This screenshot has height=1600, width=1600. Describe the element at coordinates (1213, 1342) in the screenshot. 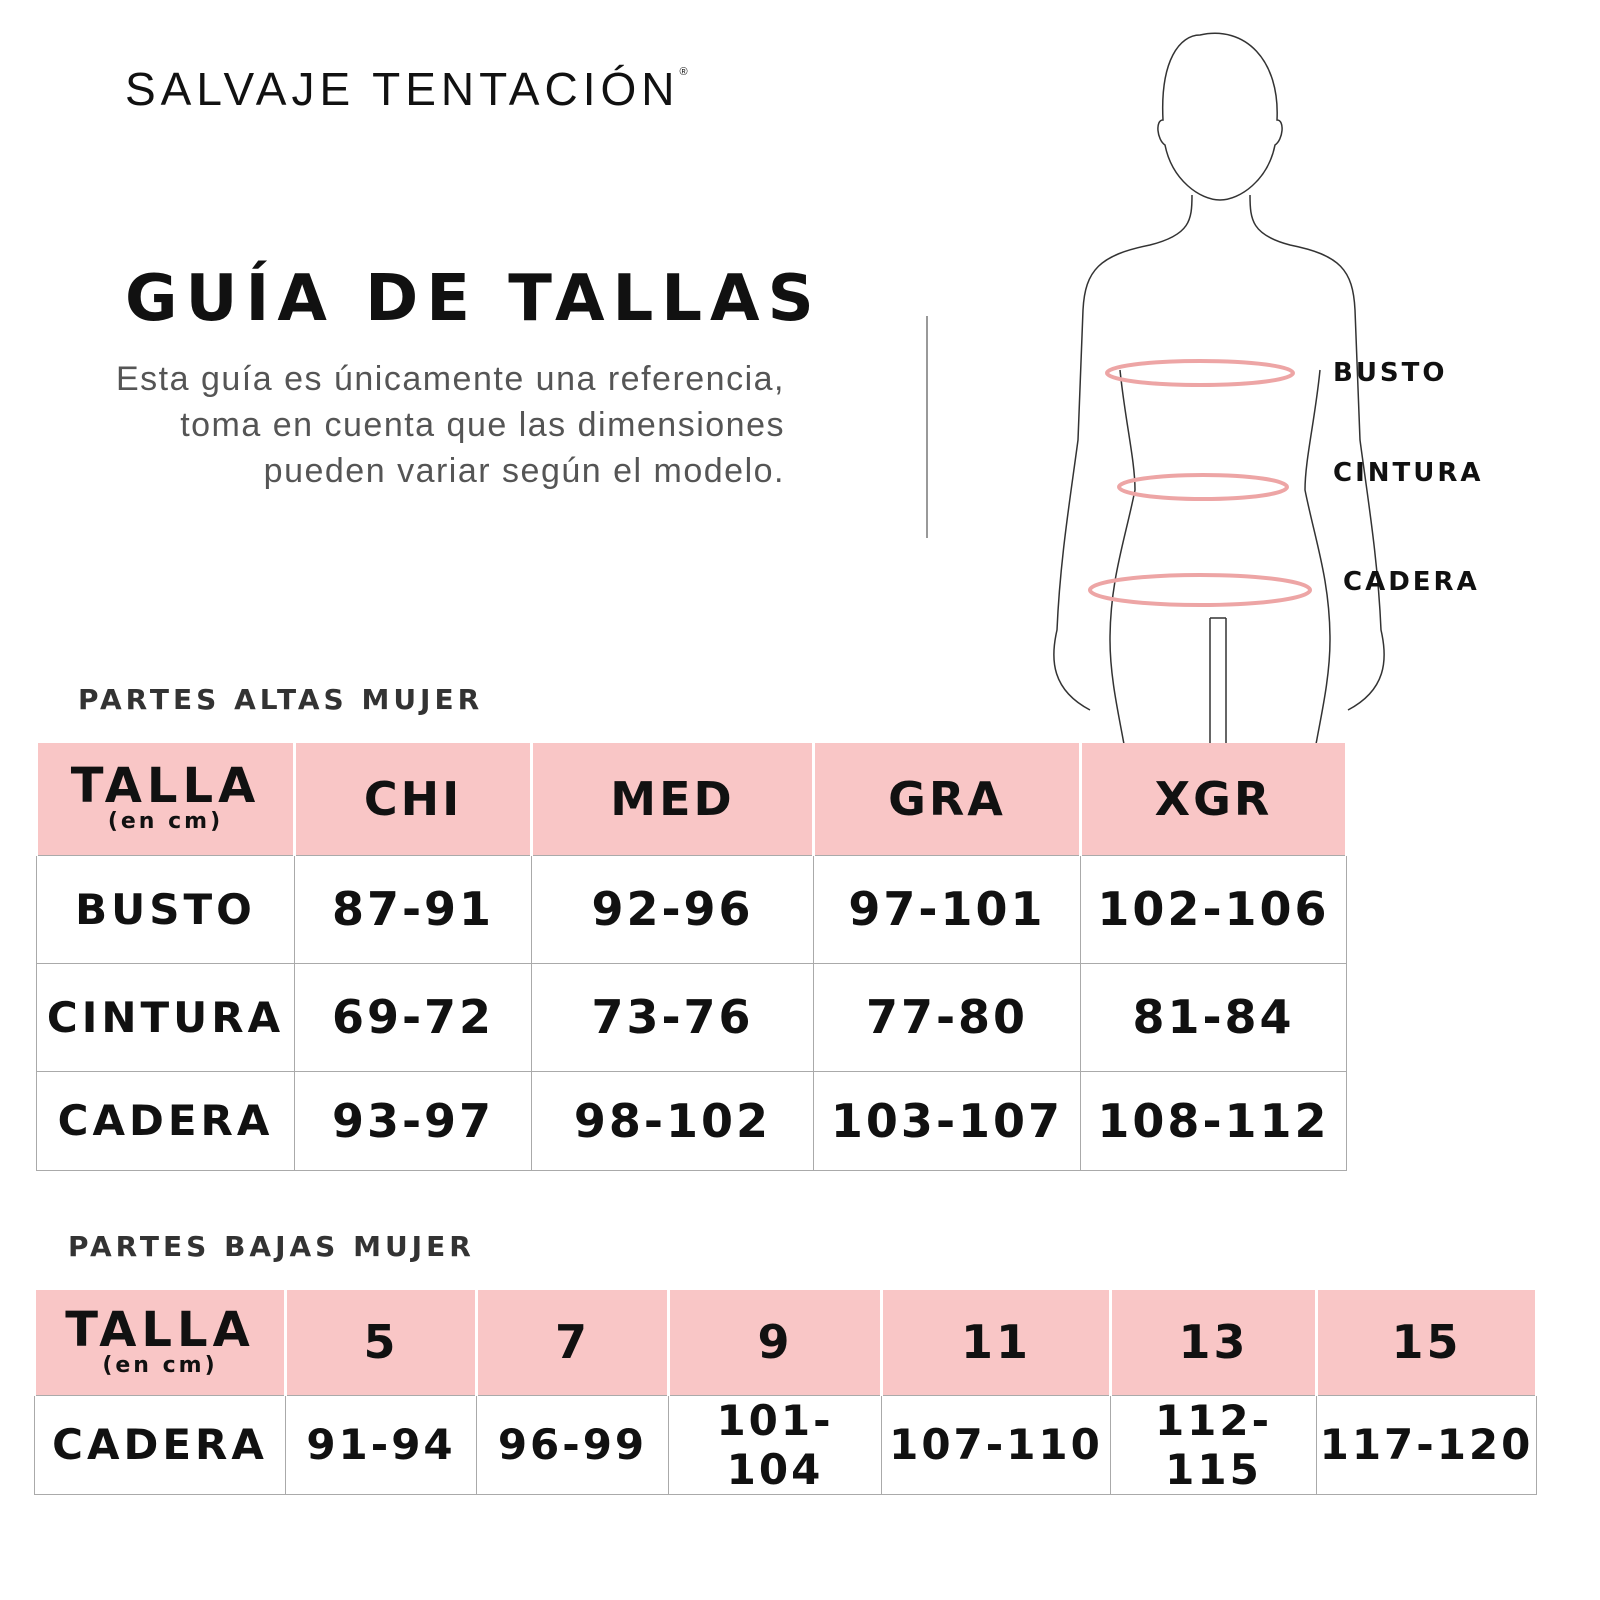

I see `size-header: 13` at that location.